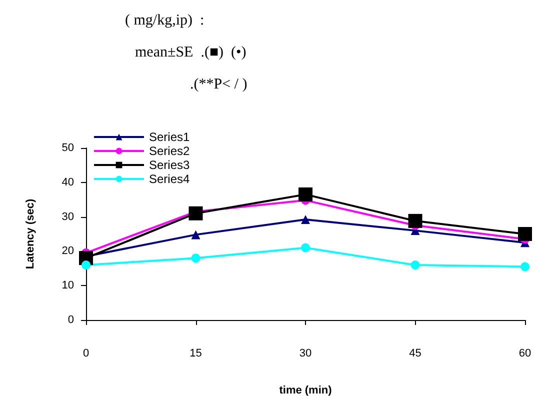  I want to click on legend-label: Series4, so click(169, 179).